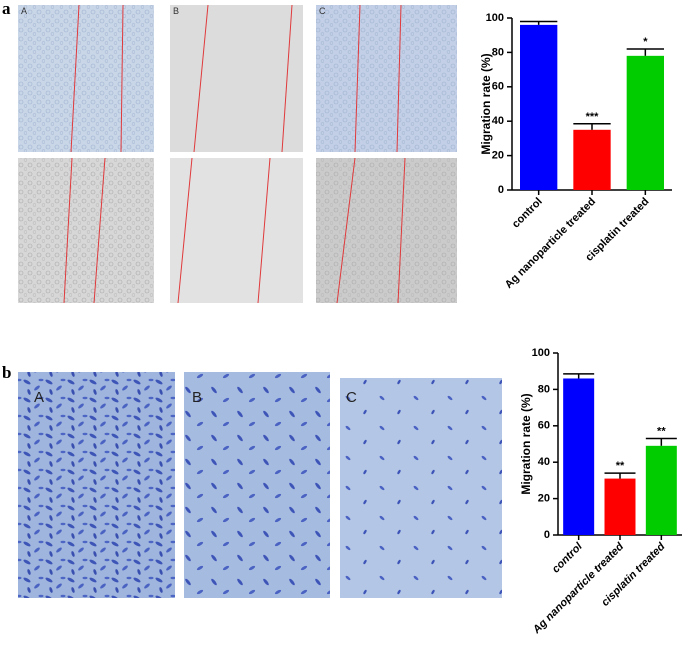  I want to click on panel-label: a, so click(6, 9).